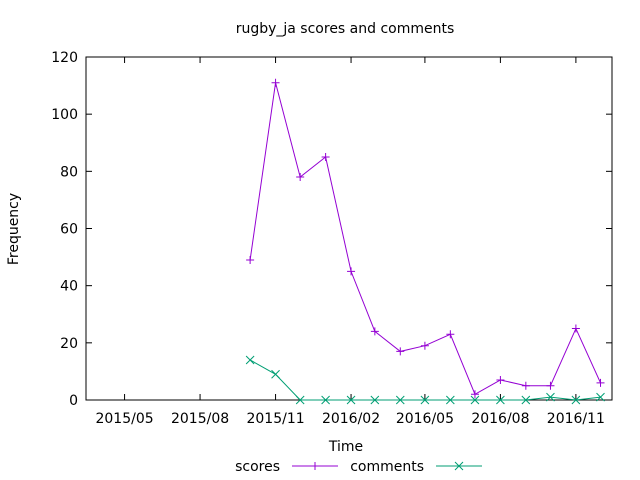 The width and height of the screenshot is (640, 480). I want to click on y-tick-label: 120, so click(64, 58).